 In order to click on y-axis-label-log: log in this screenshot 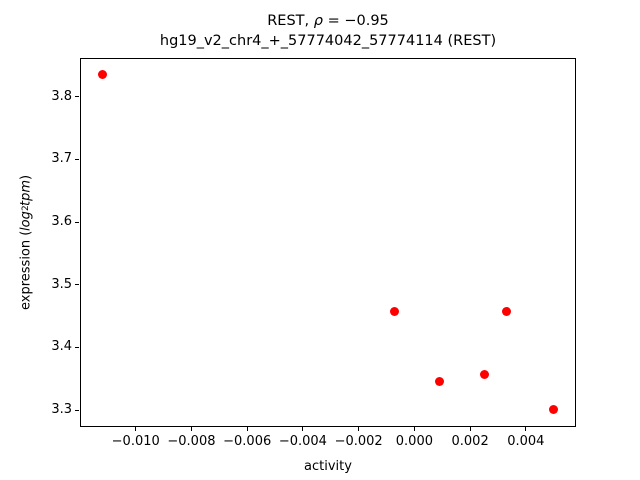, I will do `click(26, 221)`.